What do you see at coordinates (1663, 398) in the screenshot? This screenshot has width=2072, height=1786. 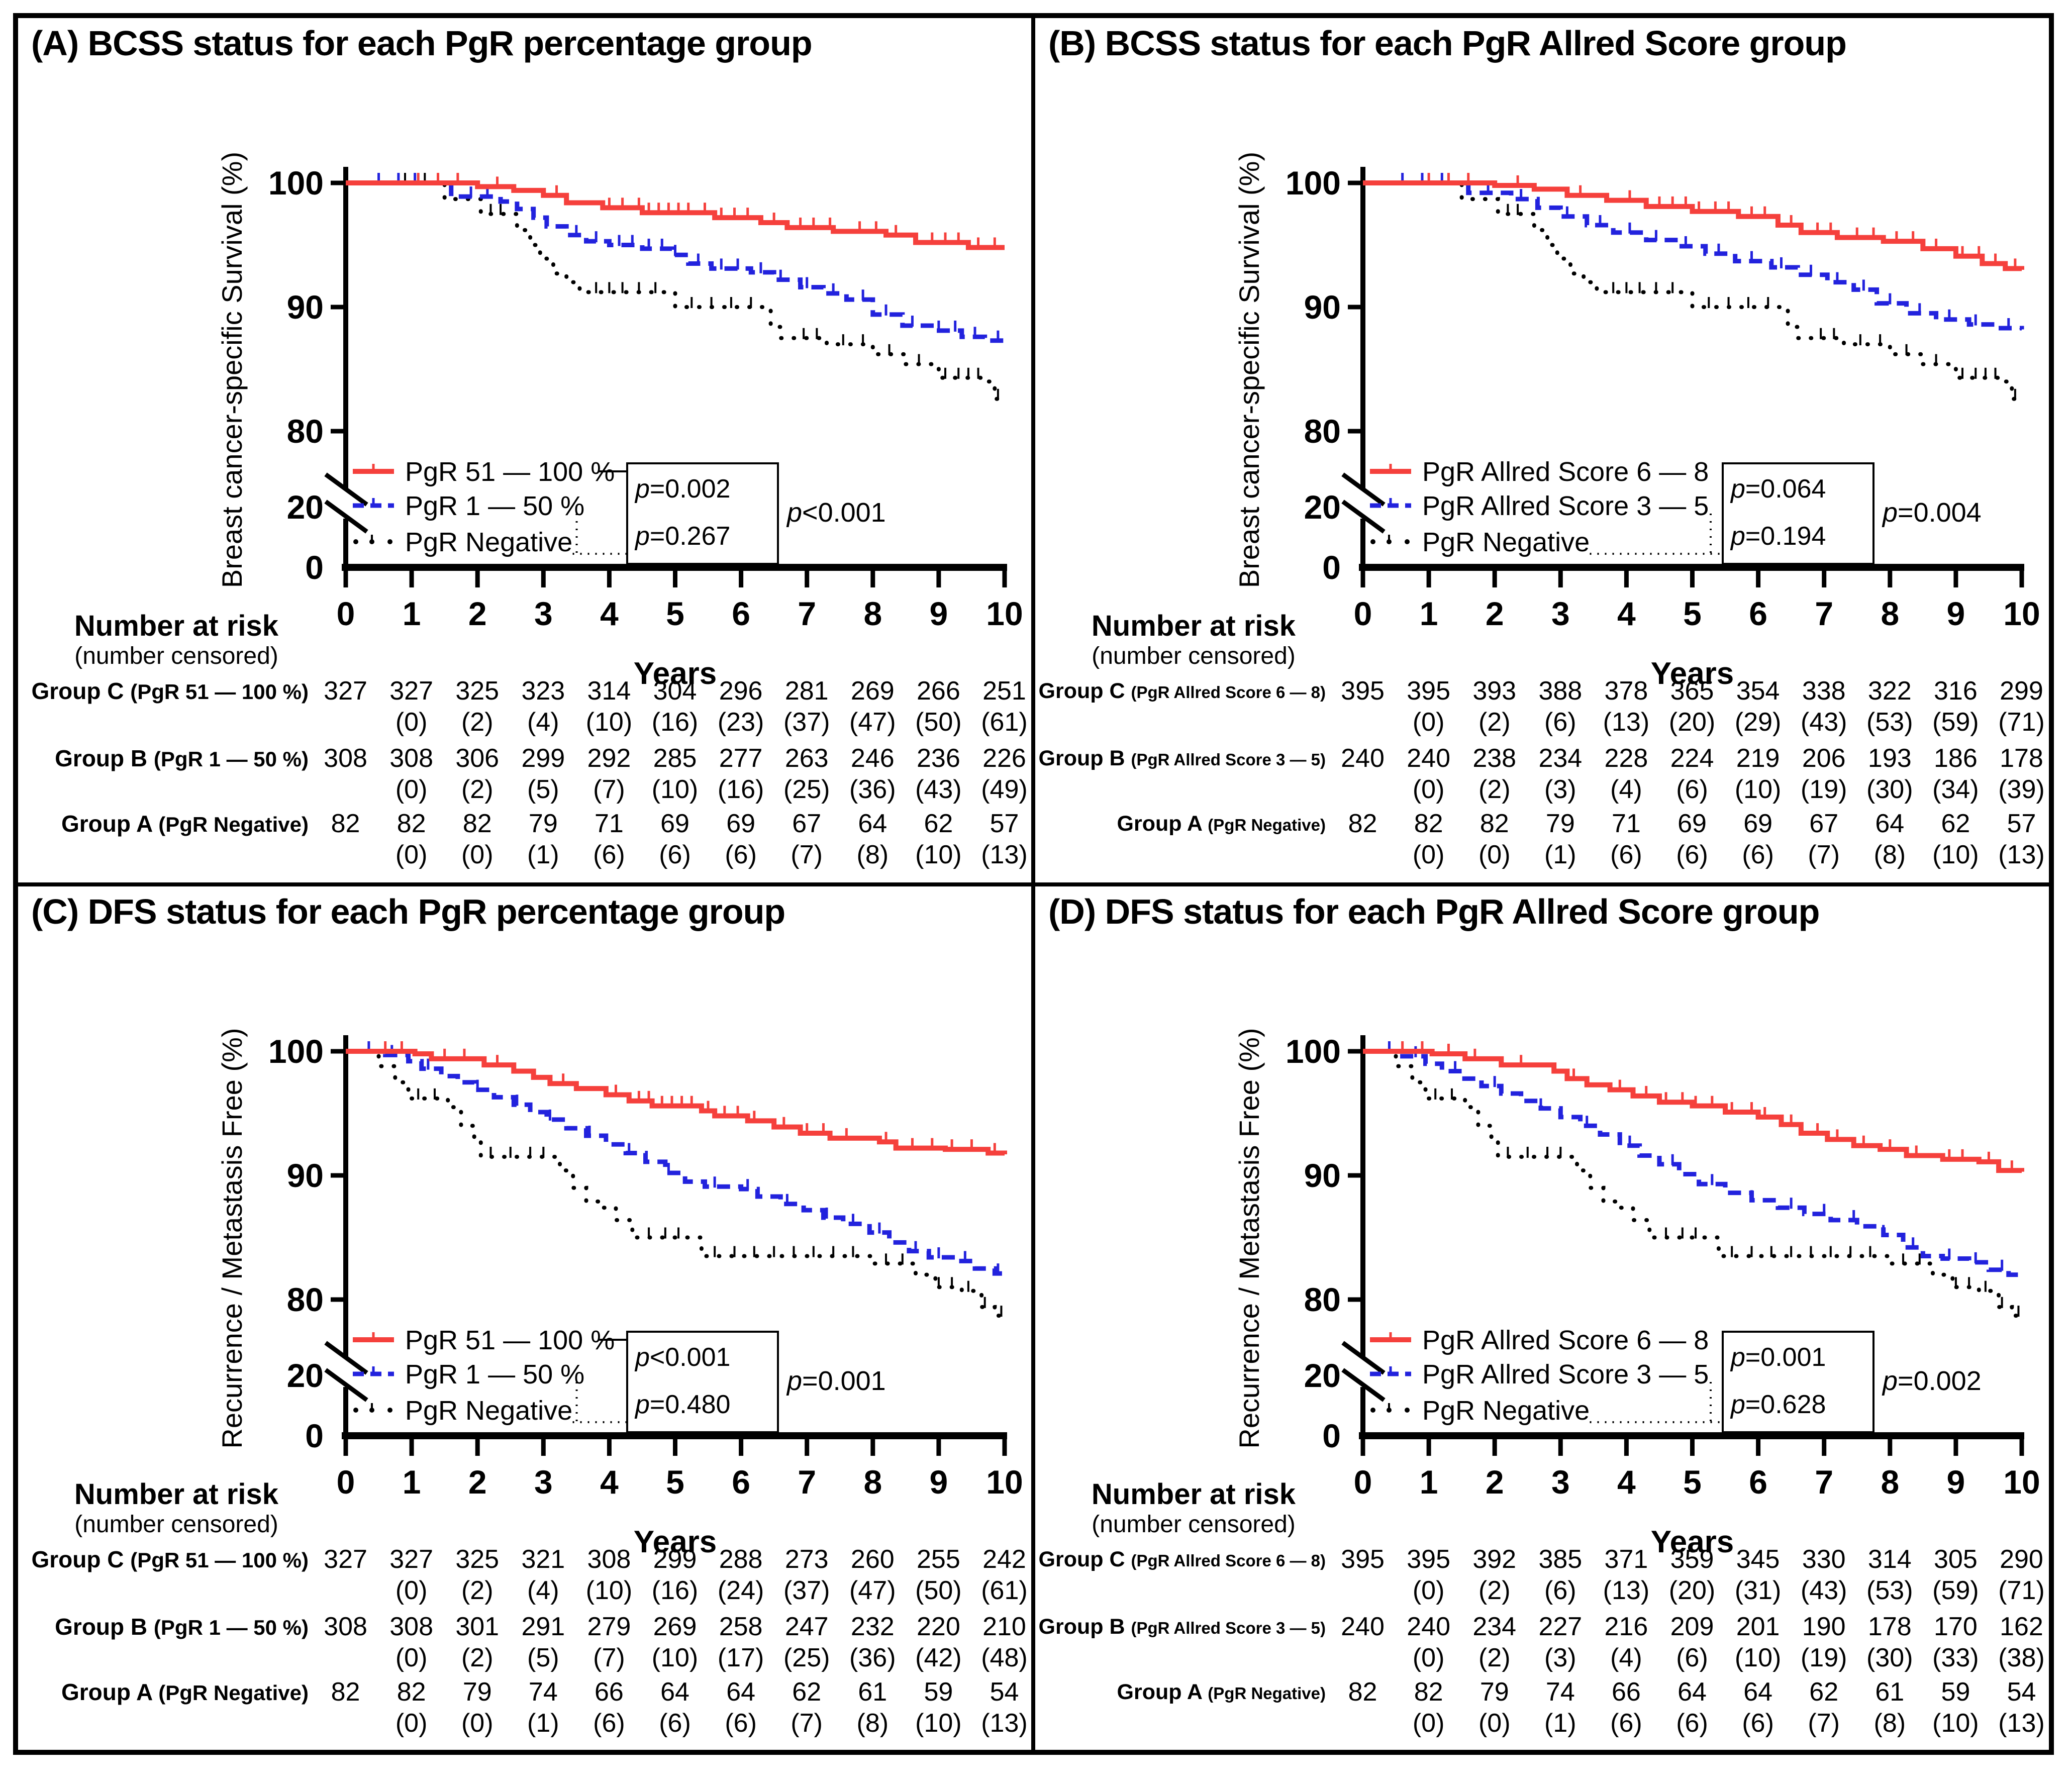 I see `axes: 100 90 80 20 00 1 2 3 4 5 6 7 8 9 10` at bounding box center [1663, 398].